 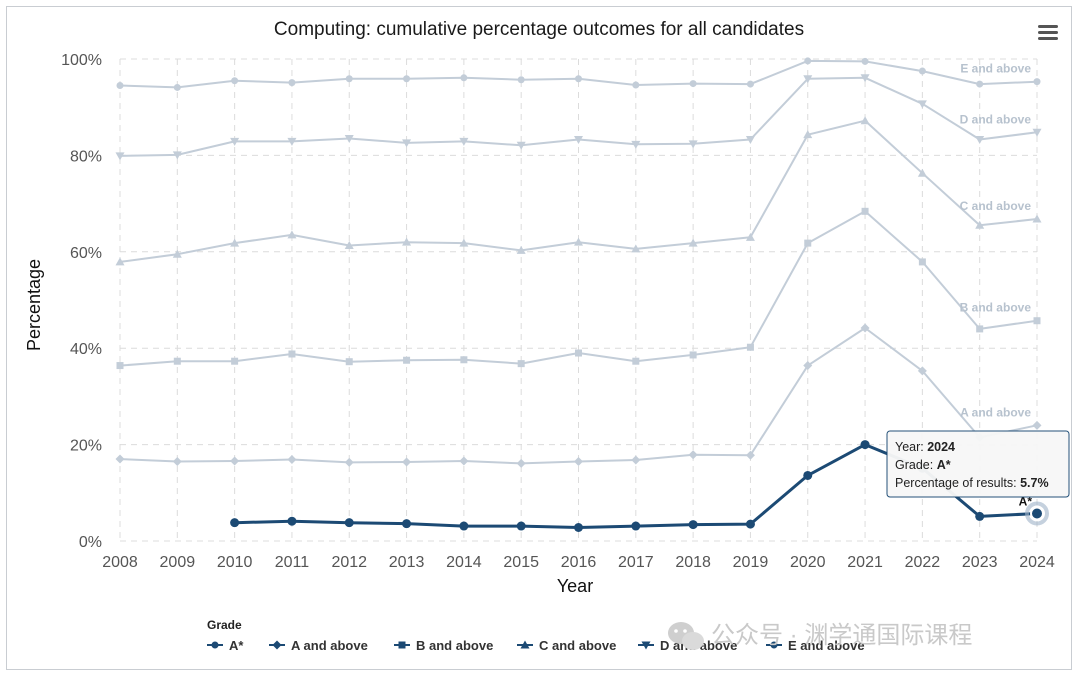 I want to click on hamburger-menu-icon, so click(x=1048, y=32).